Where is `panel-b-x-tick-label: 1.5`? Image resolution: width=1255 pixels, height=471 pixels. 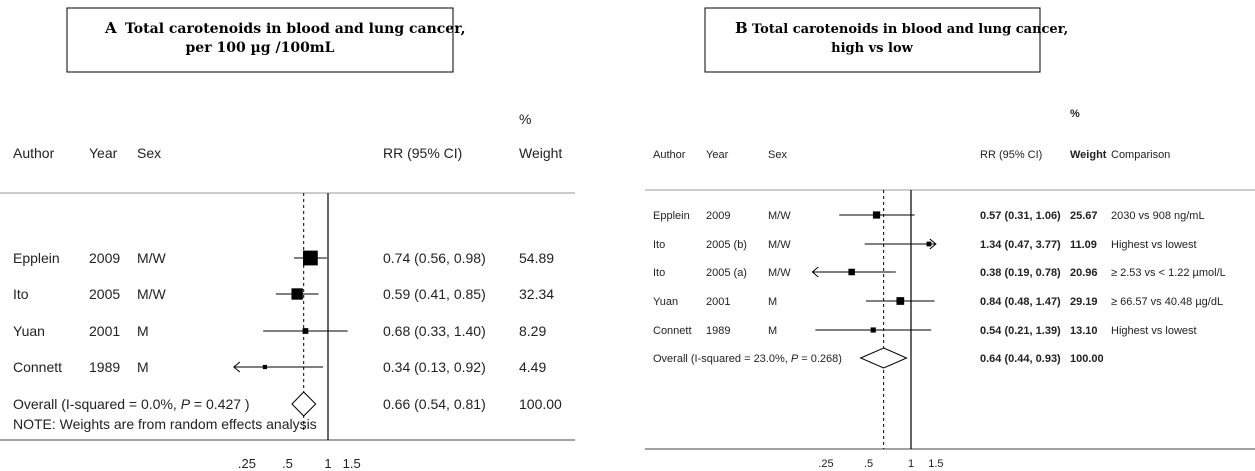 panel-b-x-tick-label: 1.5 is located at coordinates (935, 464).